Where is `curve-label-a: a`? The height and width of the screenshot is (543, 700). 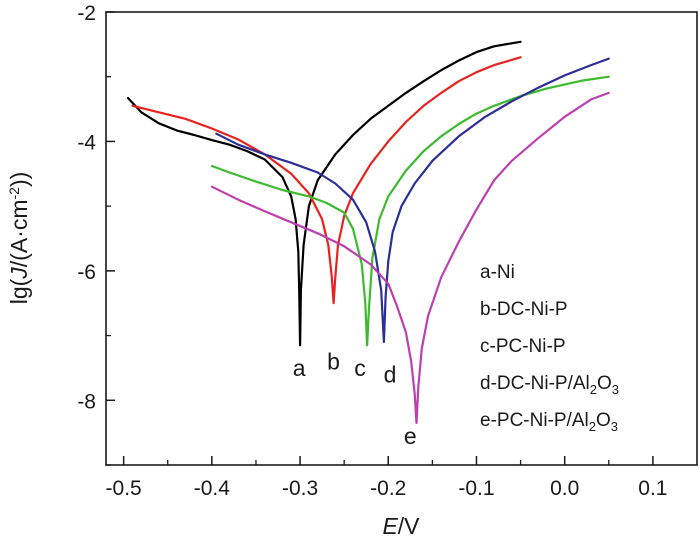
curve-label-a: a is located at coordinates (299, 368).